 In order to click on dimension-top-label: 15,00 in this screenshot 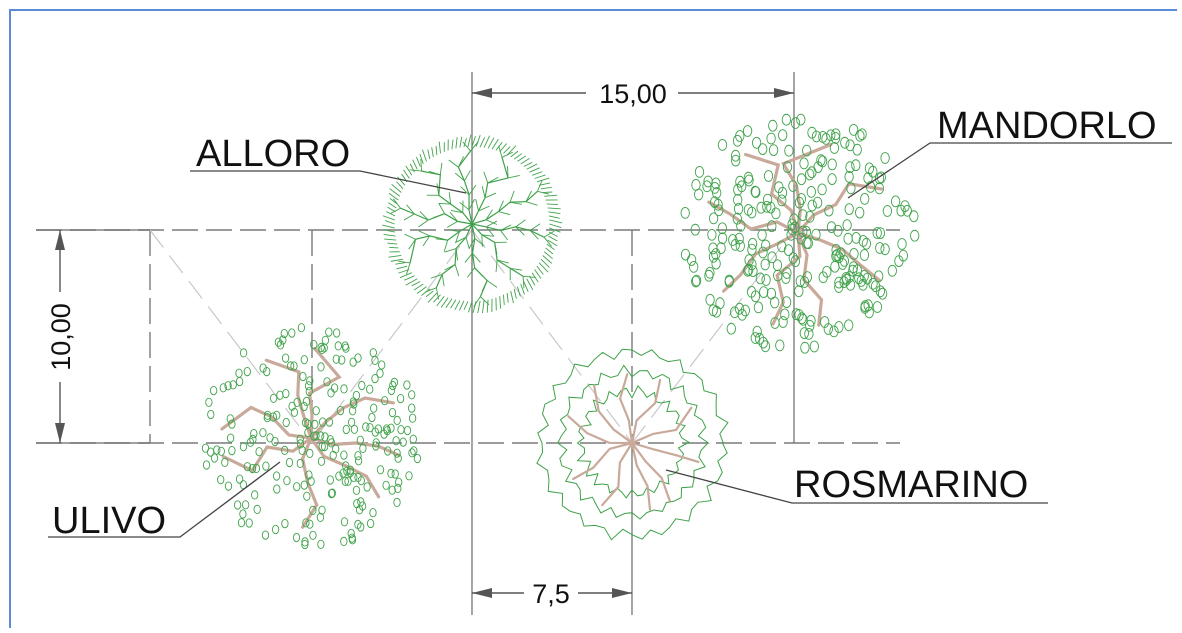, I will do `click(633, 94)`.